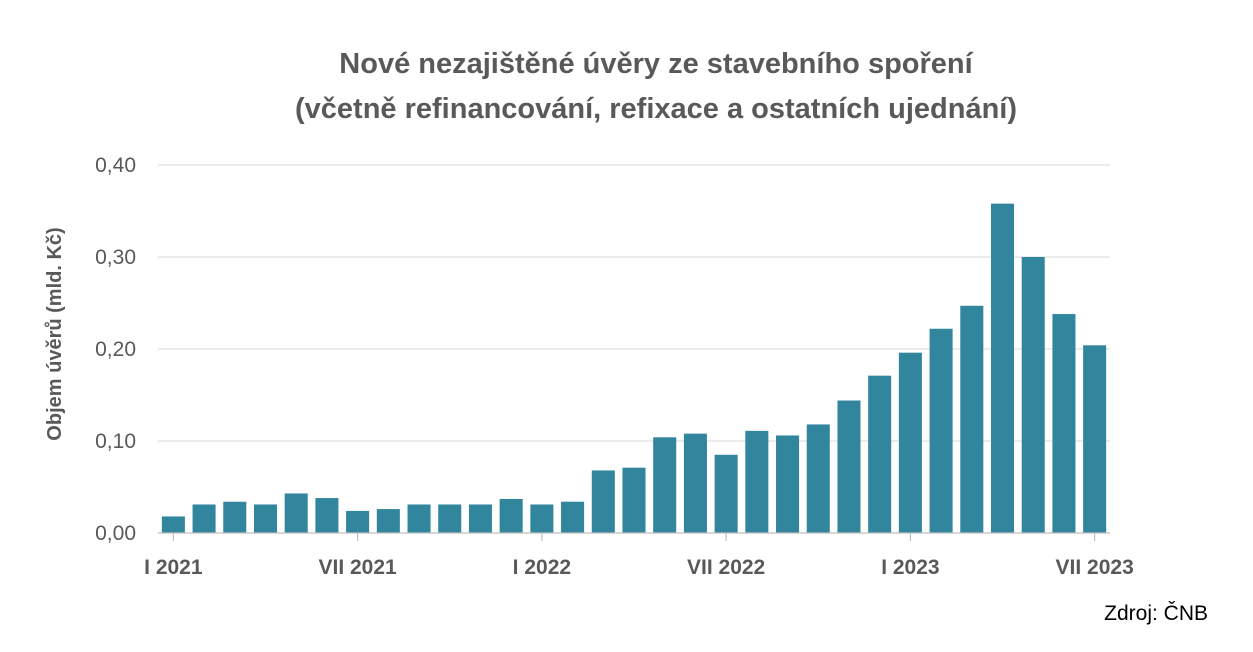 The image size is (1253, 652). I want to click on y-tick-label: 0,10, so click(115, 441).